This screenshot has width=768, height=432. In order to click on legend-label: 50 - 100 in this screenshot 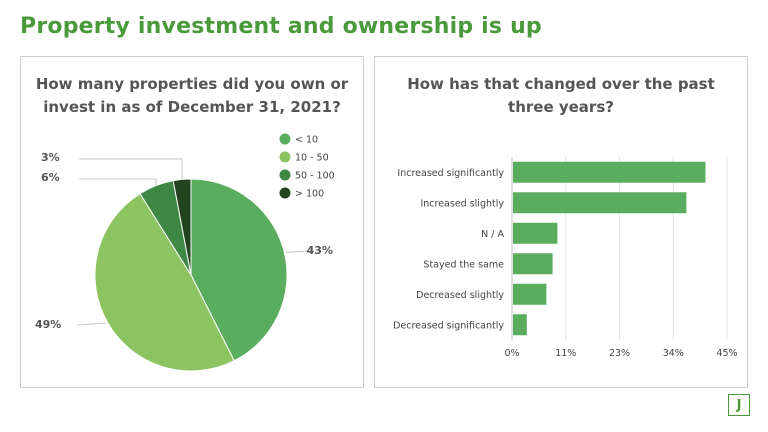, I will do `click(315, 176)`.